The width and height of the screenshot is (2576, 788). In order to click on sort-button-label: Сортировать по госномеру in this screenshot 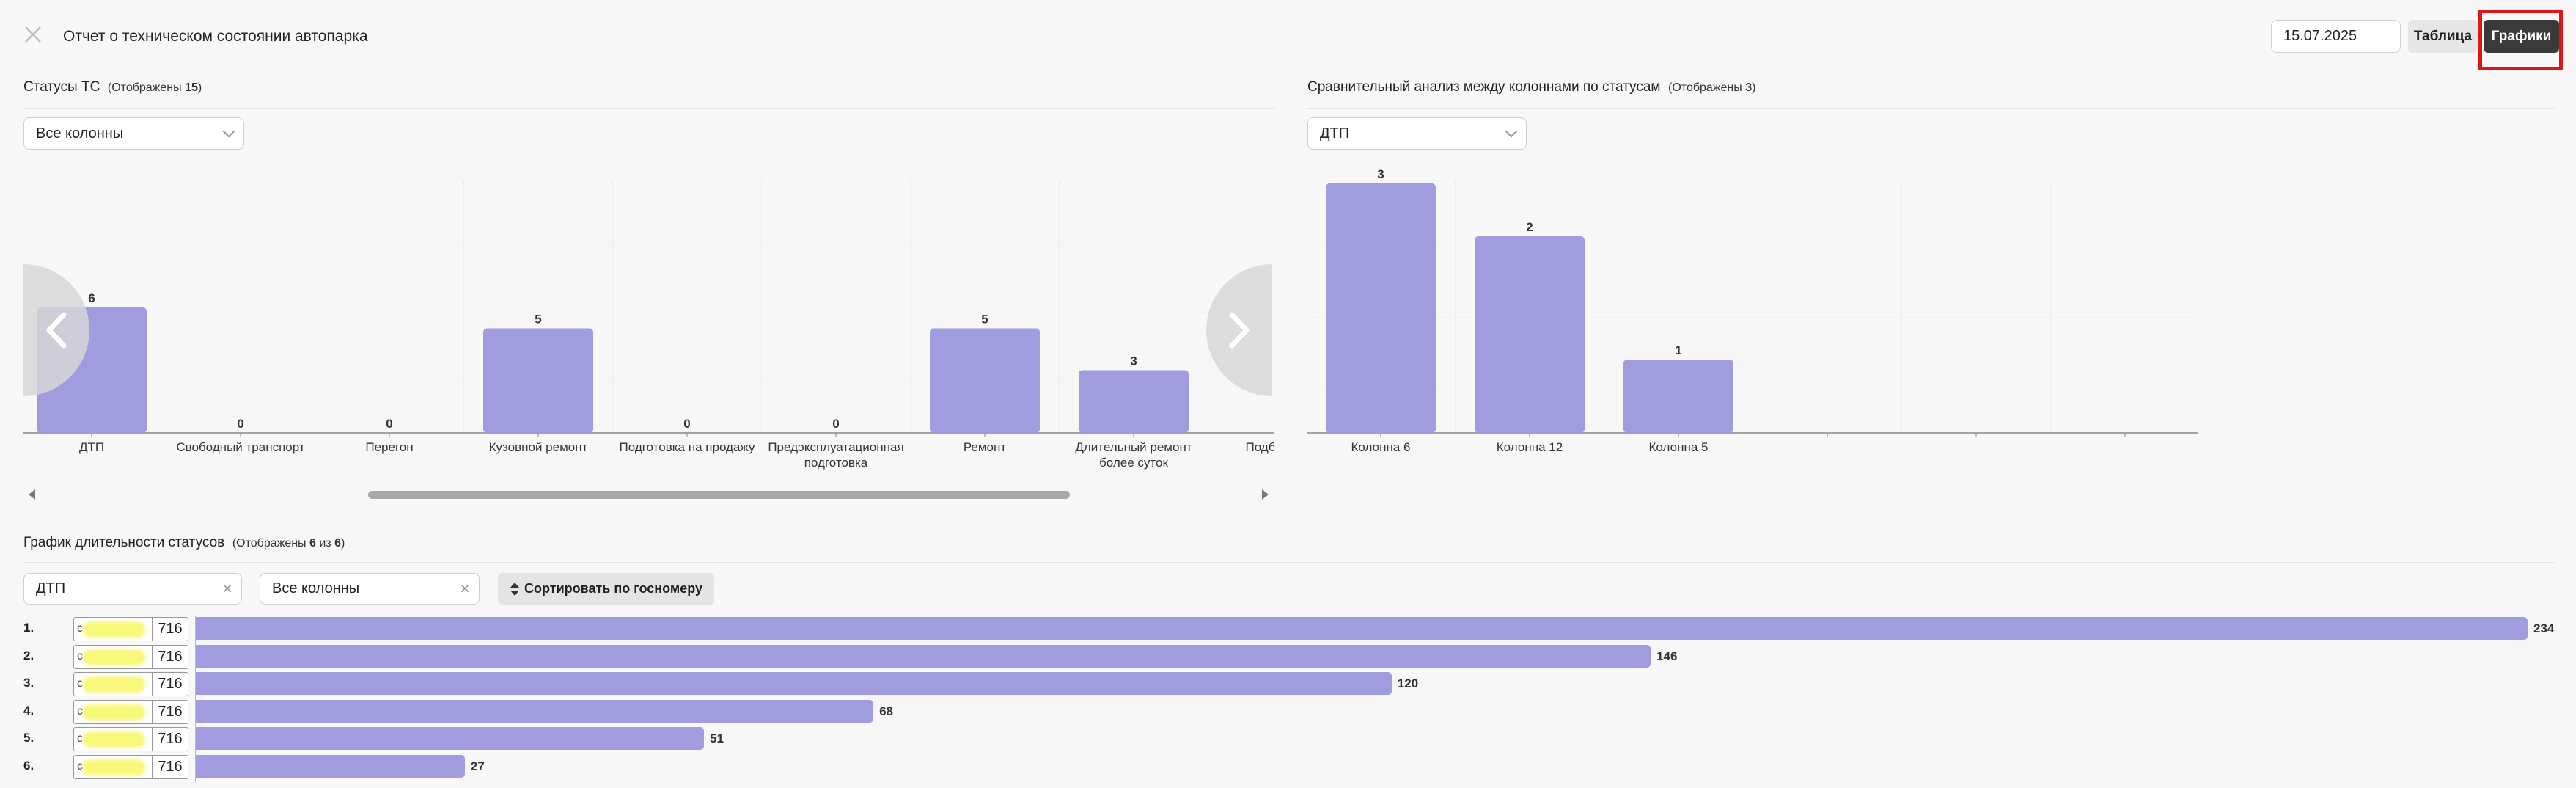, I will do `click(613, 588)`.